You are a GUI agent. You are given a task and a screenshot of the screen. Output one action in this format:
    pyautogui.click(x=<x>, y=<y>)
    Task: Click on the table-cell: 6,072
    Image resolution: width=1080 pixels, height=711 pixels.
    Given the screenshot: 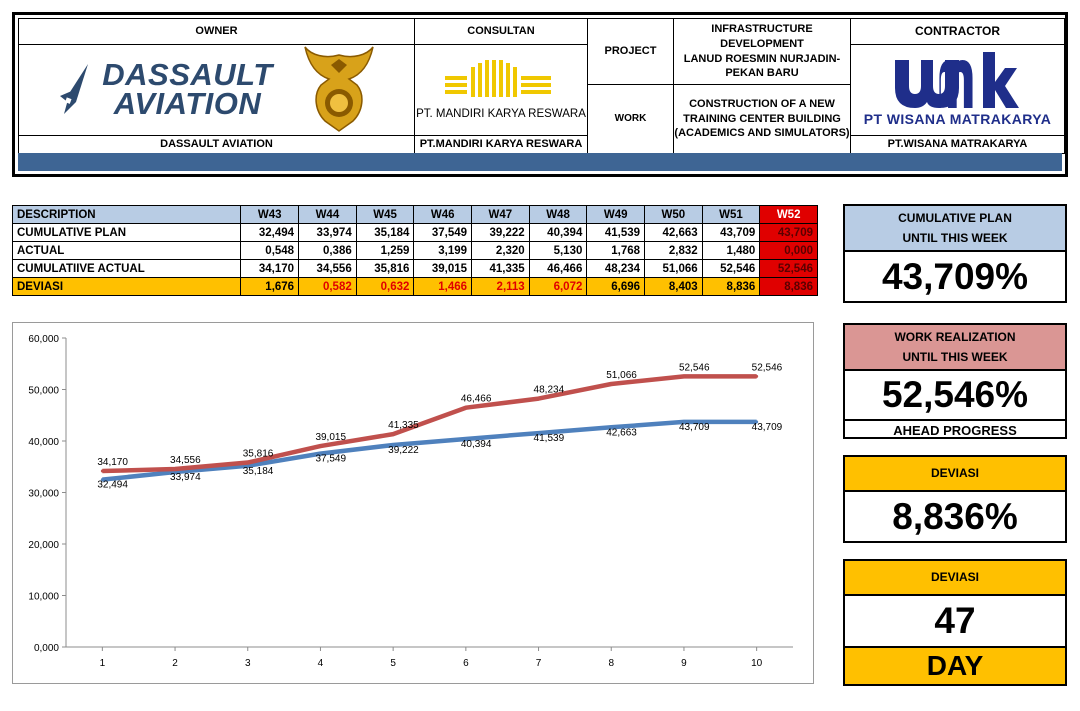 What is the action you would take?
    pyautogui.click(x=558, y=286)
    